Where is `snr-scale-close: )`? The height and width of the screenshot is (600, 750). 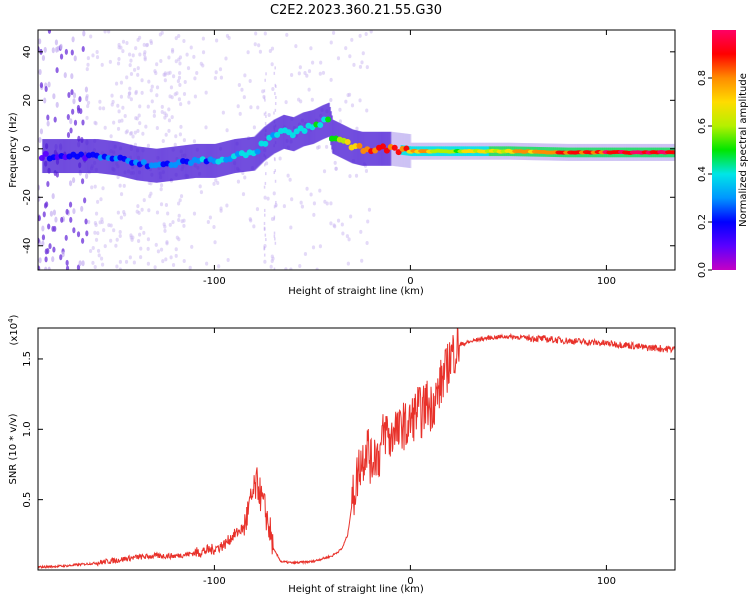
snr-scale-close: ) is located at coordinates (14, 316).